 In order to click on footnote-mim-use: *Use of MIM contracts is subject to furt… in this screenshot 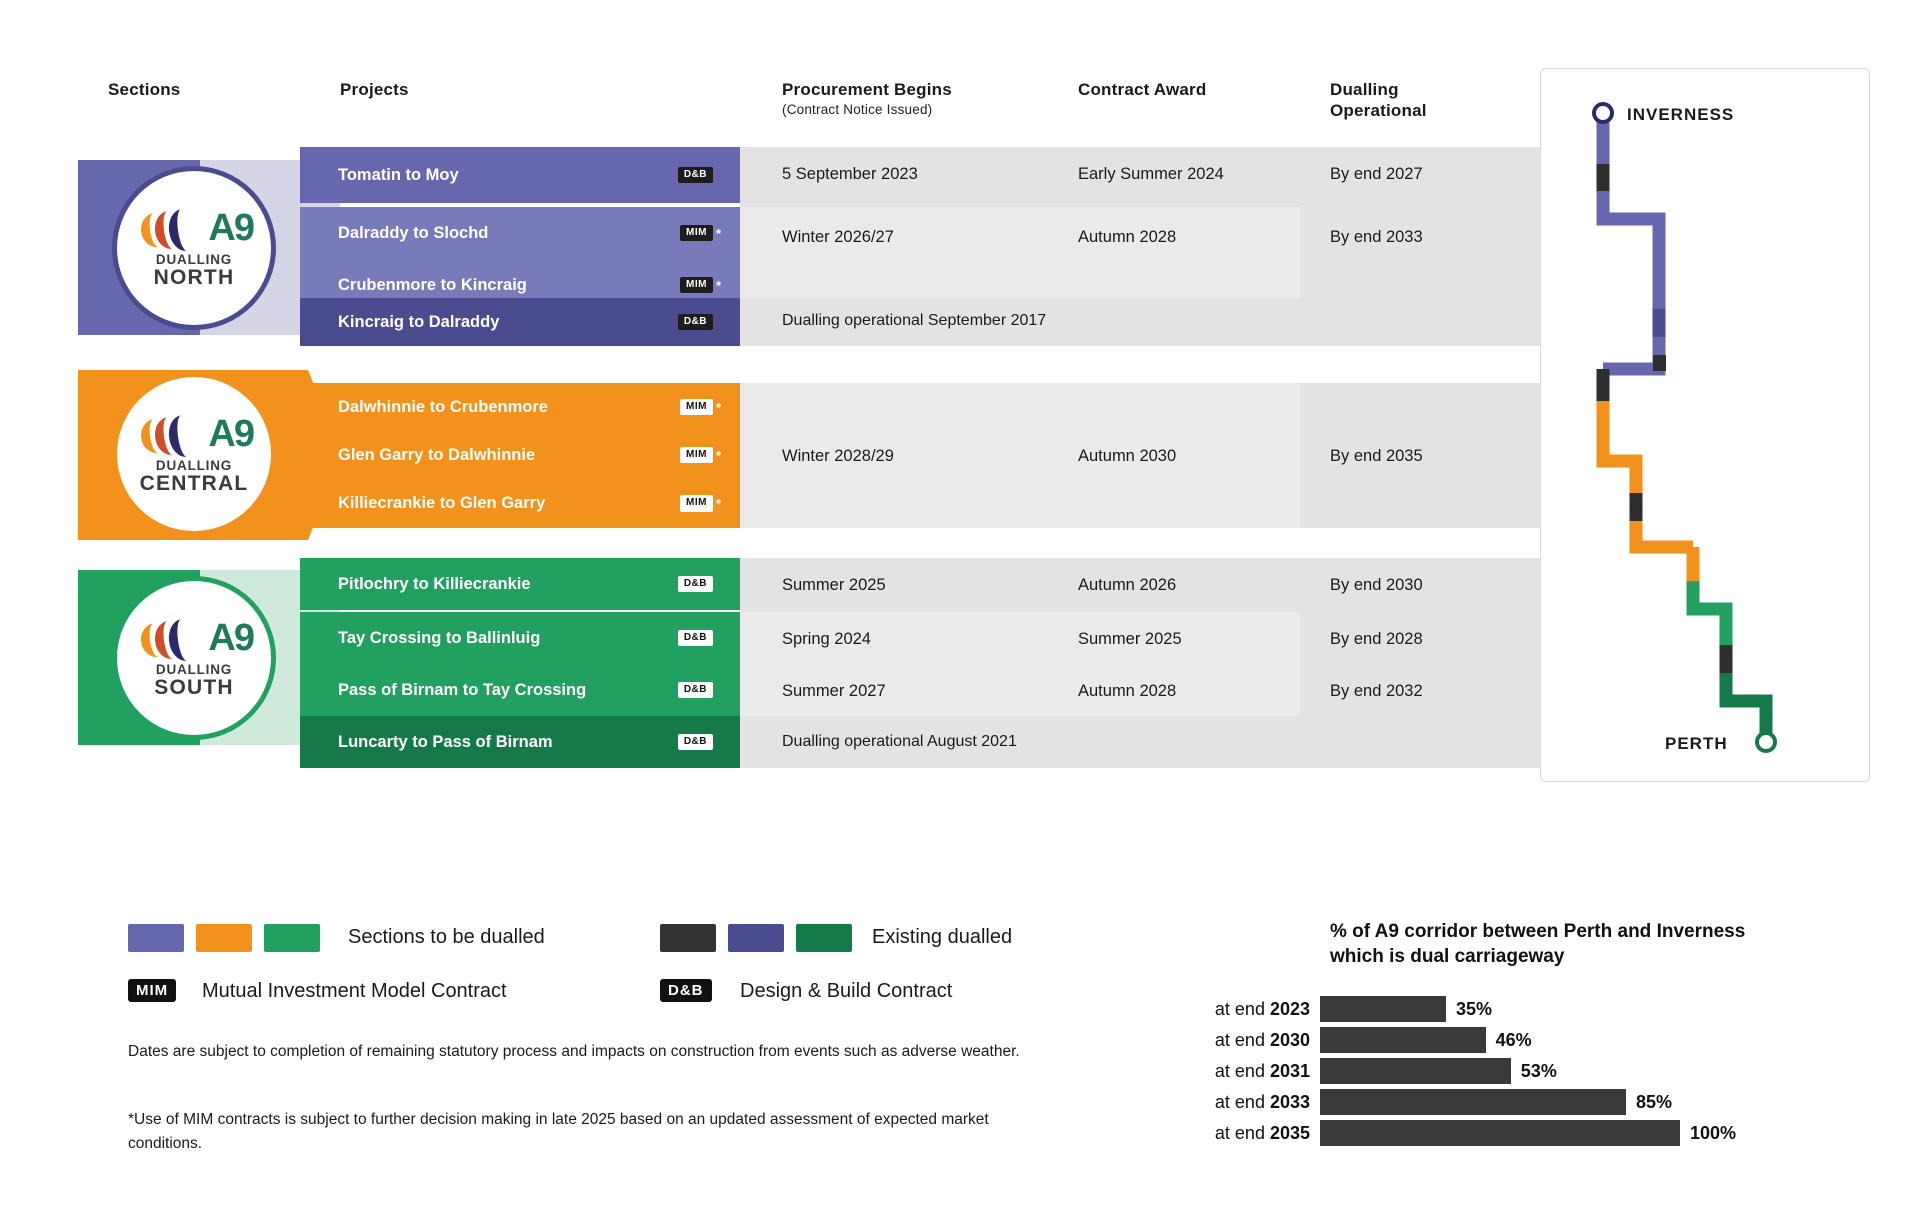, I will do `click(558, 1132)`.